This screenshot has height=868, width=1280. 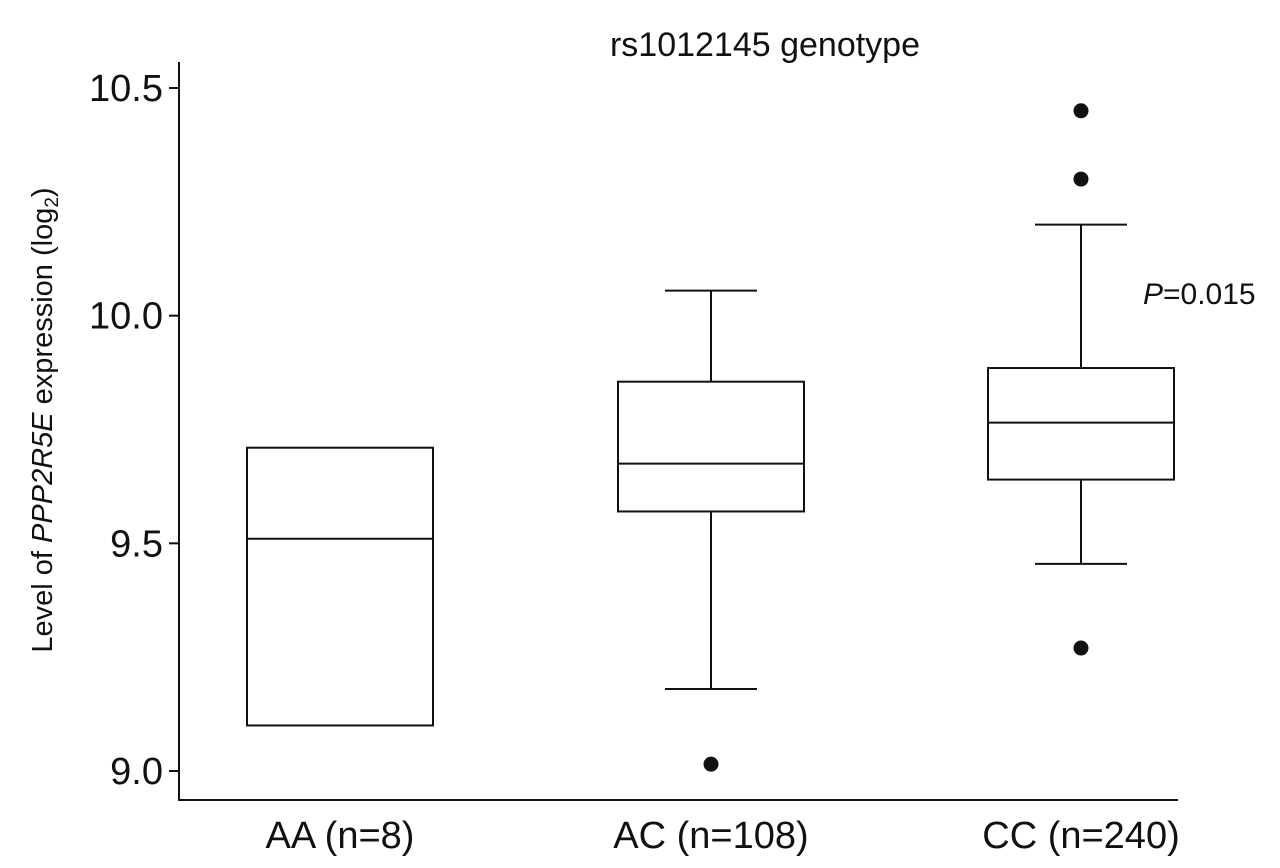 I want to click on p-value-annotation: P=0.015, so click(x=1199, y=294).